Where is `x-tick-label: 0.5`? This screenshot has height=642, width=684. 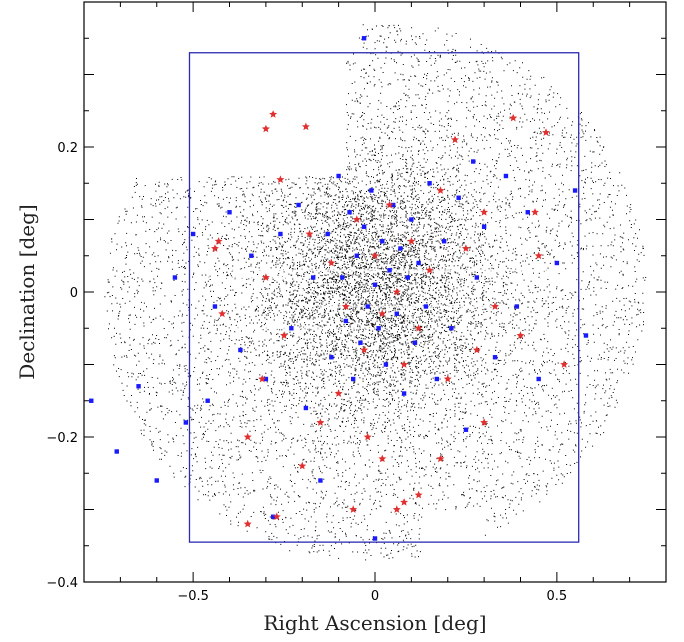
x-tick-label: 0.5 is located at coordinates (557, 596).